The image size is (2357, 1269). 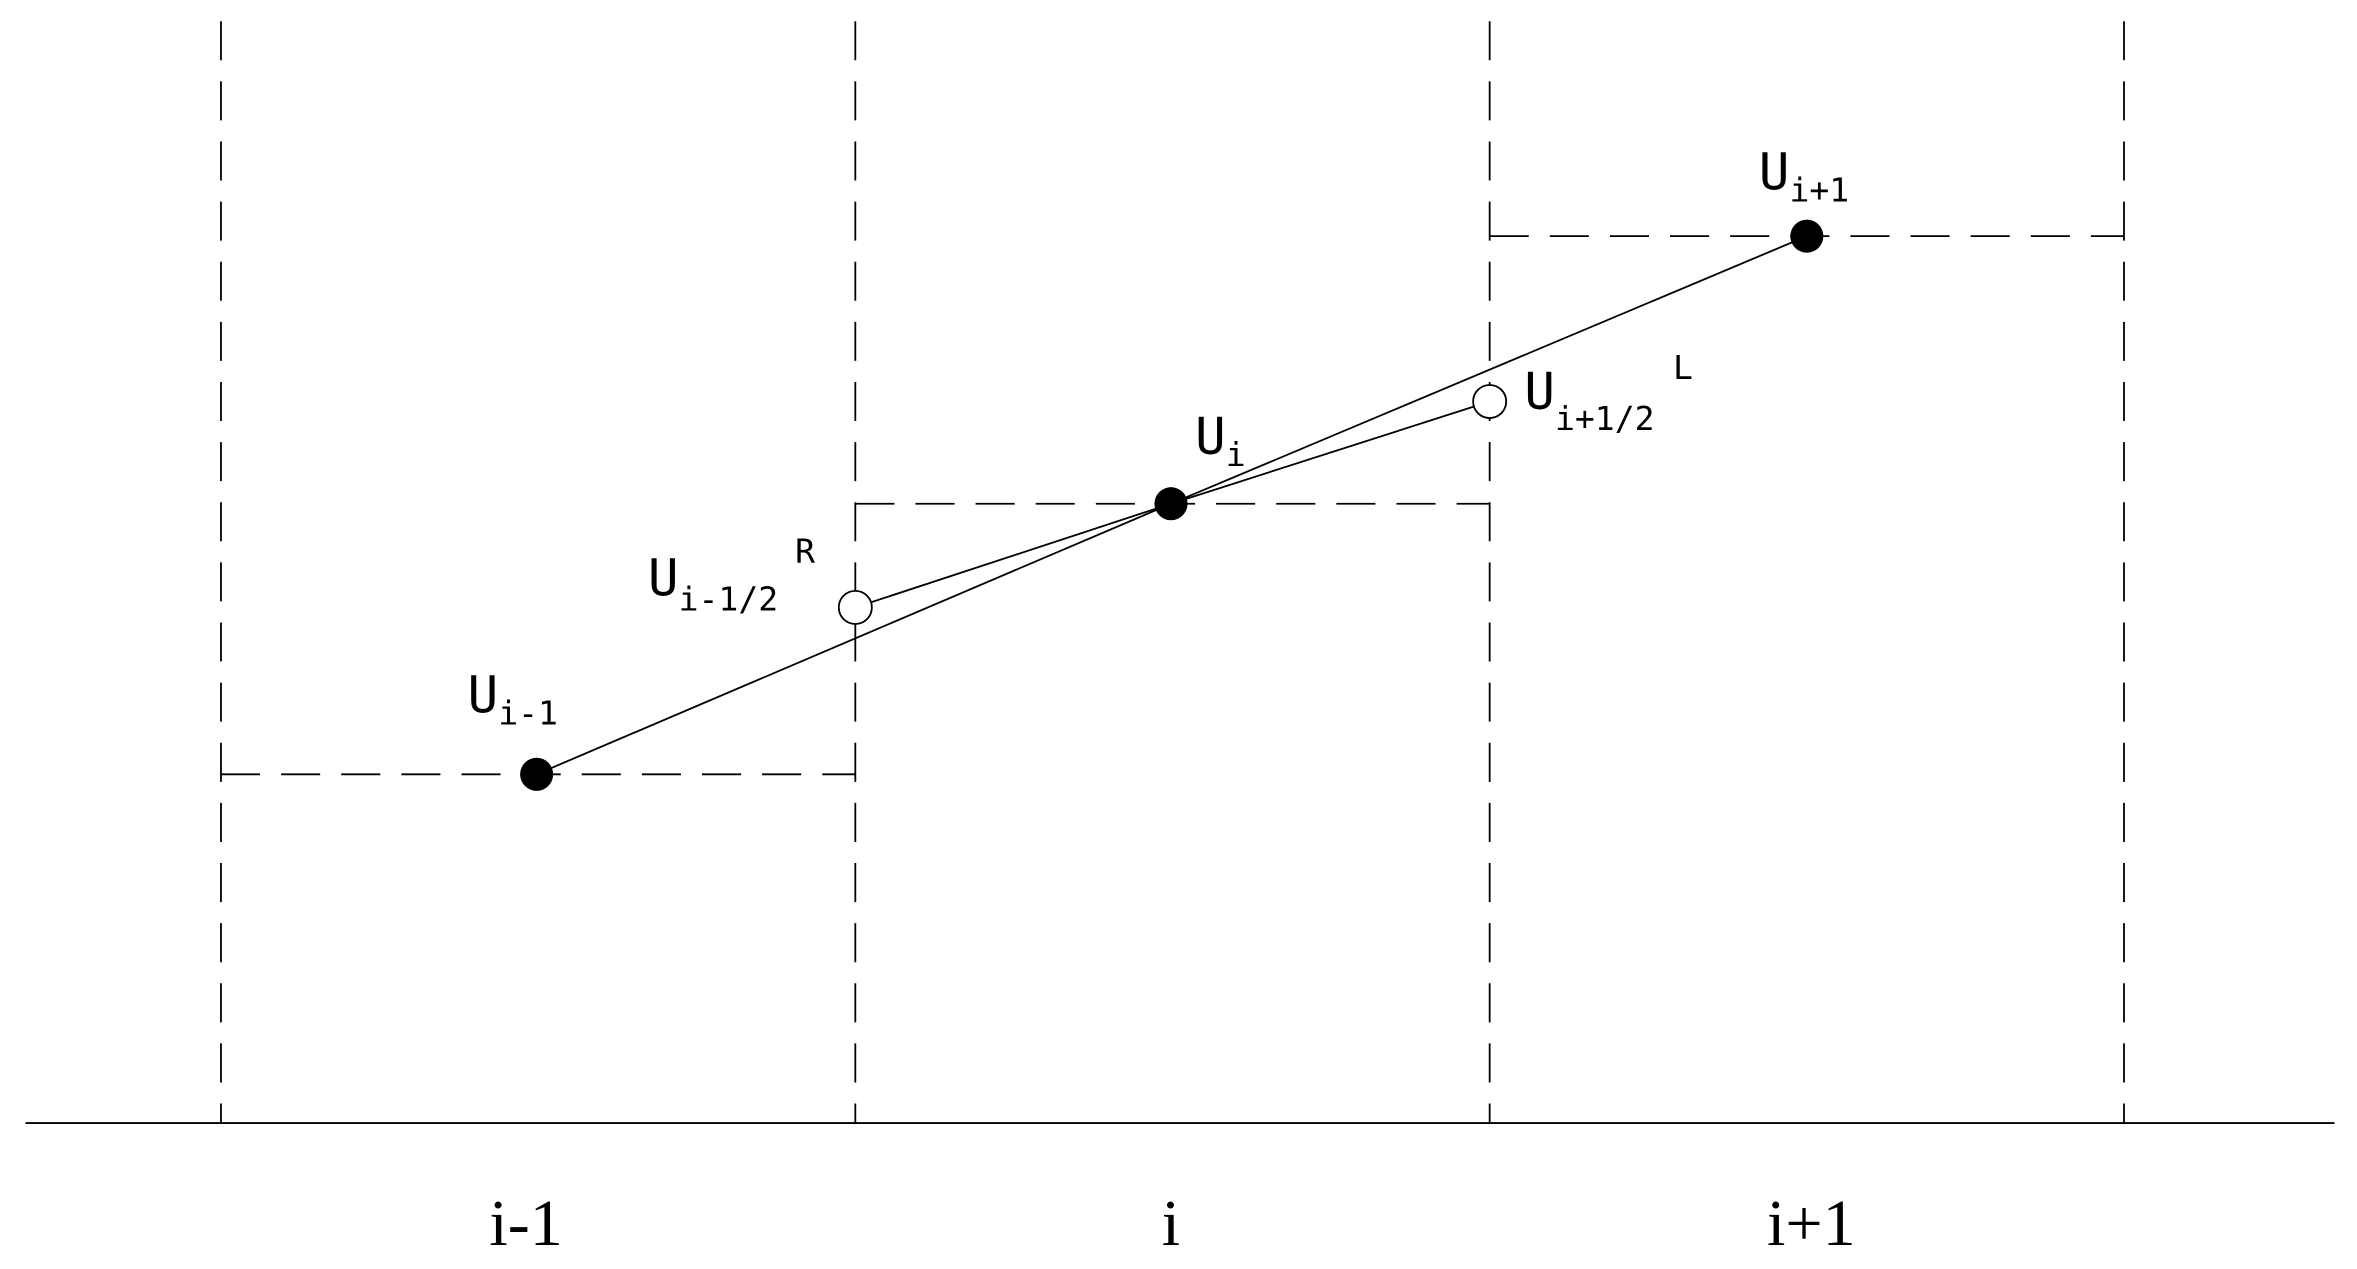 What do you see at coordinates (1236, 454) in the screenshot?
I see `subscript: i` at bounding box center [1236, 454].